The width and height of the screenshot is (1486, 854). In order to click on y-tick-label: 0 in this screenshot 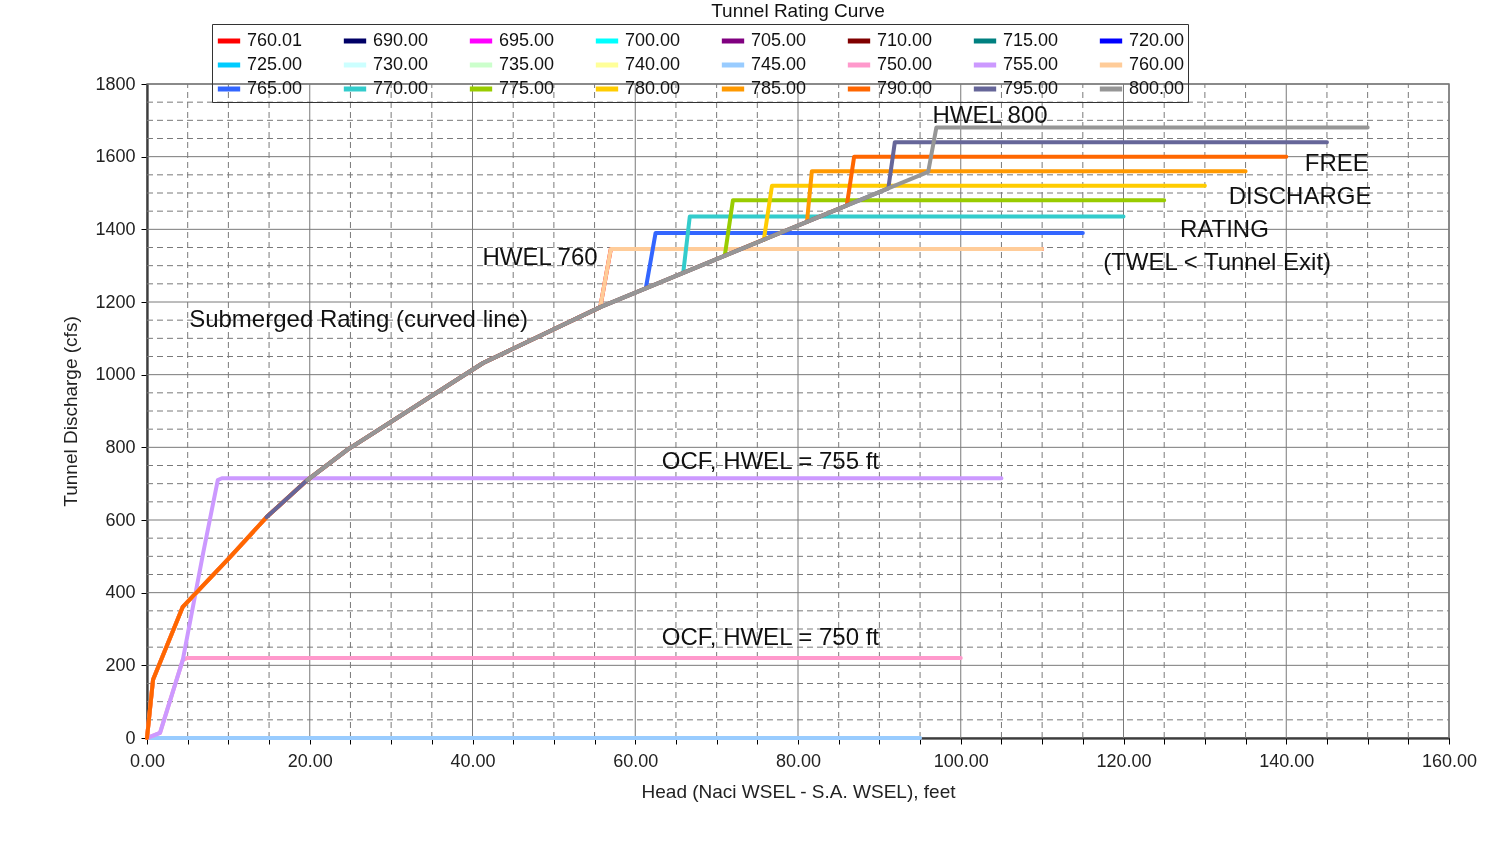, I will do `click(130, 737)`.